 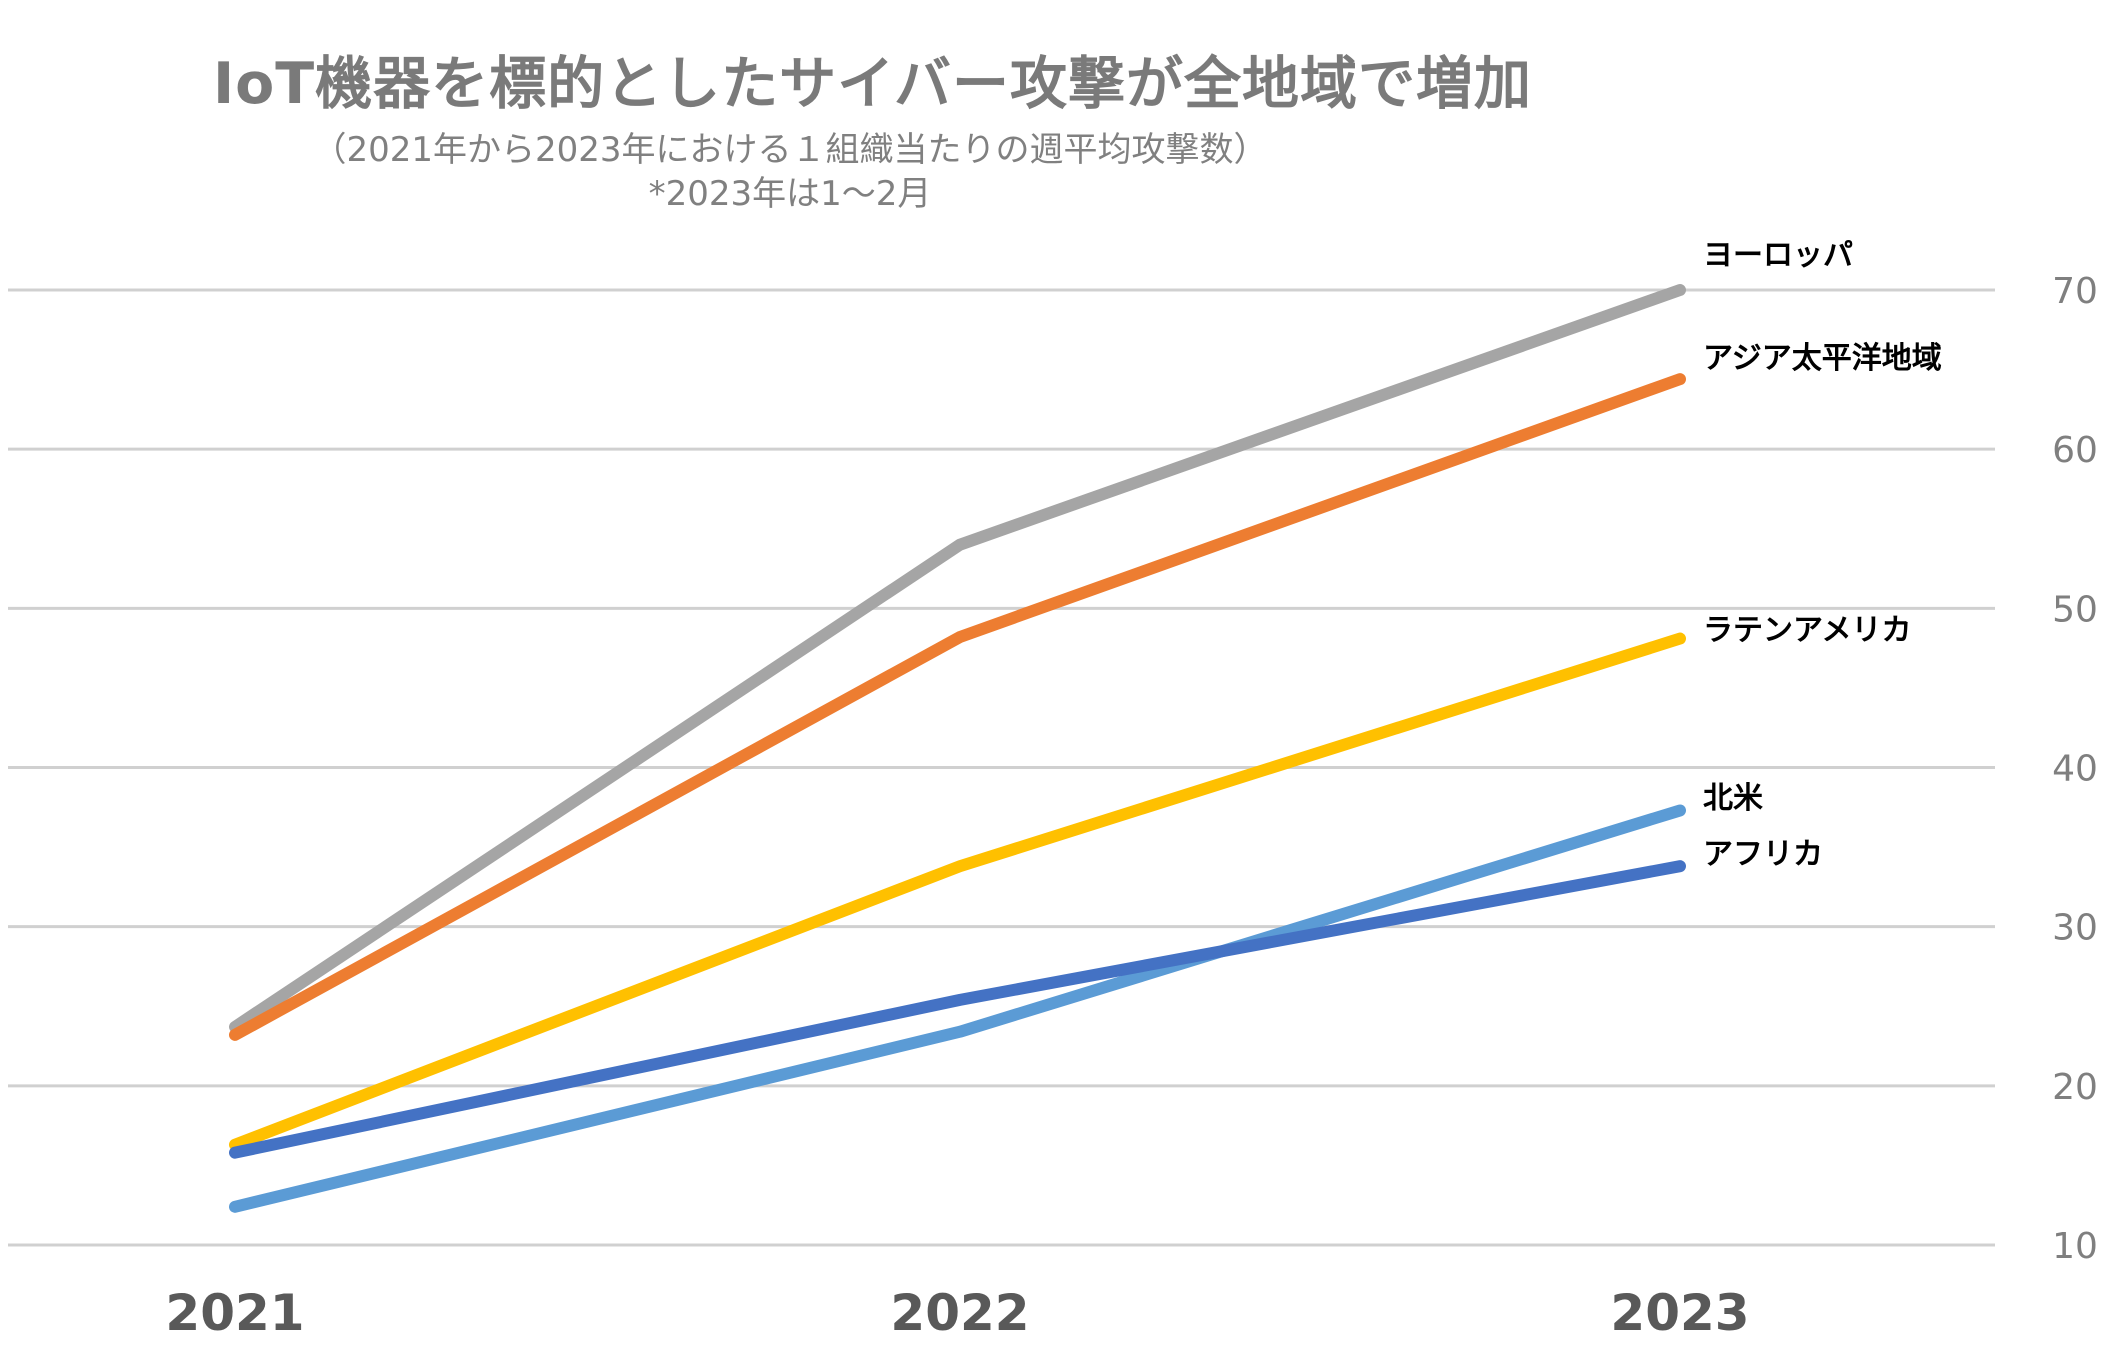 I want to click on series-label-1: アジア太平洋地域, so click(x=1822, y=358).